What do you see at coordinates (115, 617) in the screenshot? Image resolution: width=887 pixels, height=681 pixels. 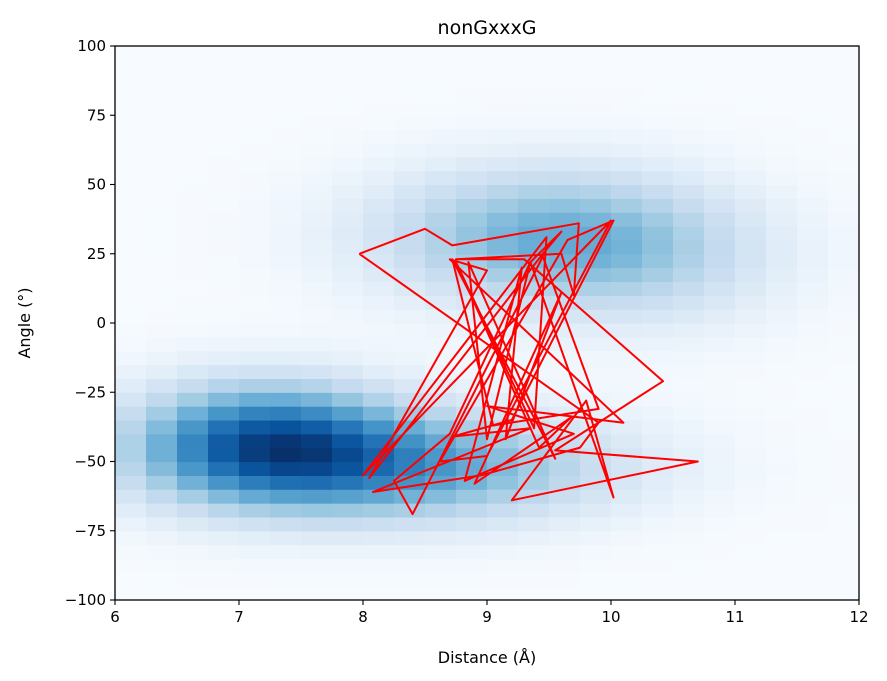 I see `x-tick-label: 6` at bounding box center [115, 617].